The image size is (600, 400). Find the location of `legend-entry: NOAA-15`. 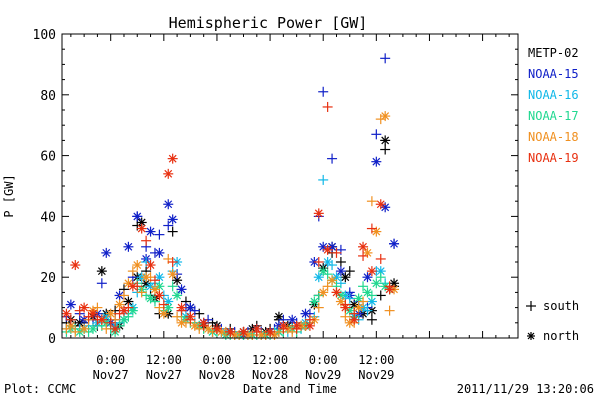

legend-entry: NOAA-15 is located at coordinates (553, 74).